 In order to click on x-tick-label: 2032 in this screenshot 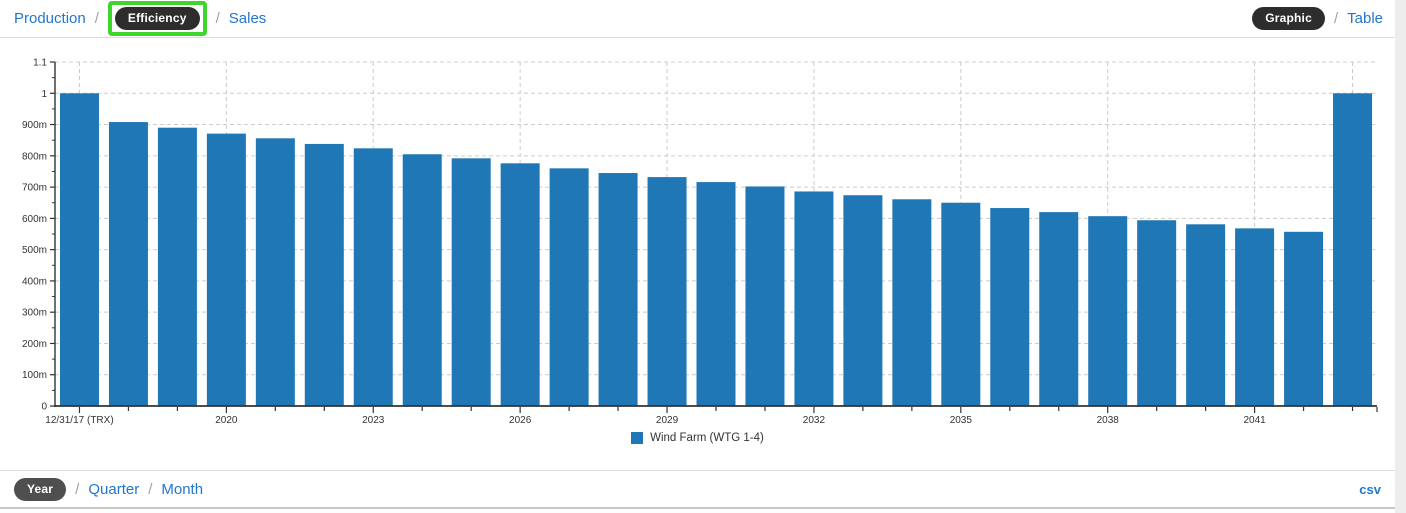, I will do `click(814, 420)`.